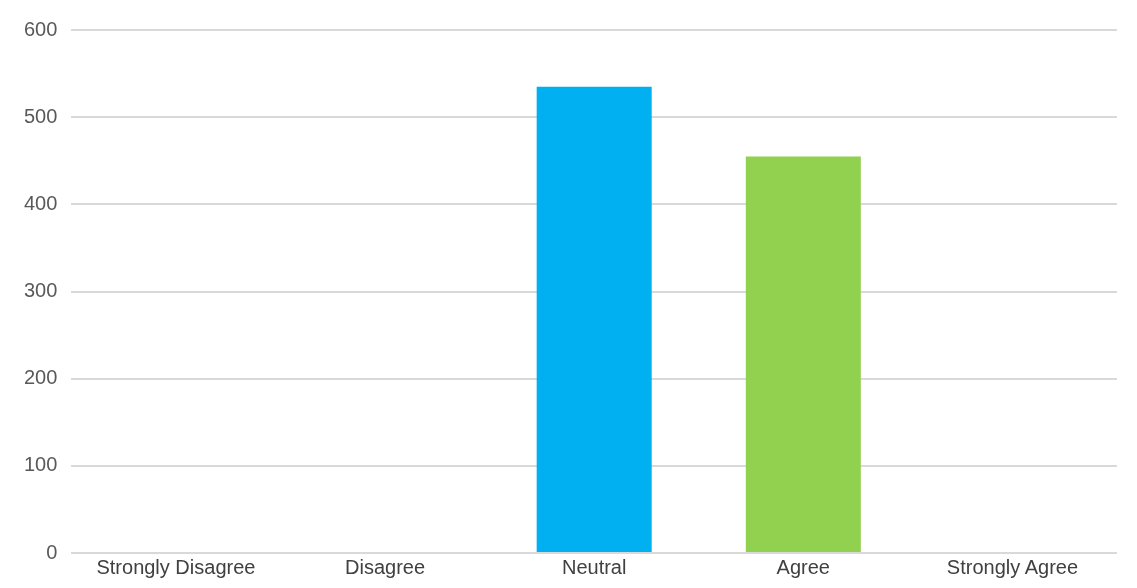 This screenshot has width=1137, height=588. What do you see at coordinates (52, 551) in the screenshot?
I see `y-tick-label: 0` at bounding box center [52, 551].